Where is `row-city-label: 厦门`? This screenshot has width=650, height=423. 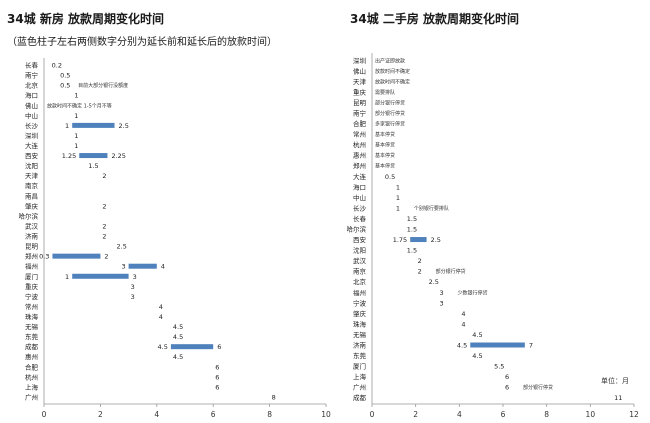 row-city-label: 厦门 is located at coordinates (31, 276).